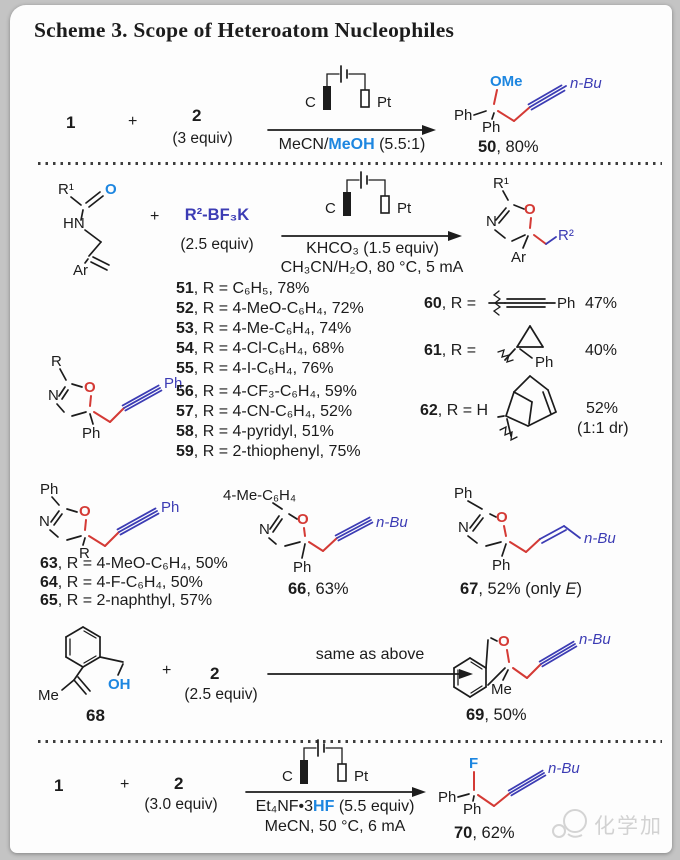 Image resolution: width=680 pixels, height=860 pixels. I want to click on ph-left-label: Ph, so click(463, 115).